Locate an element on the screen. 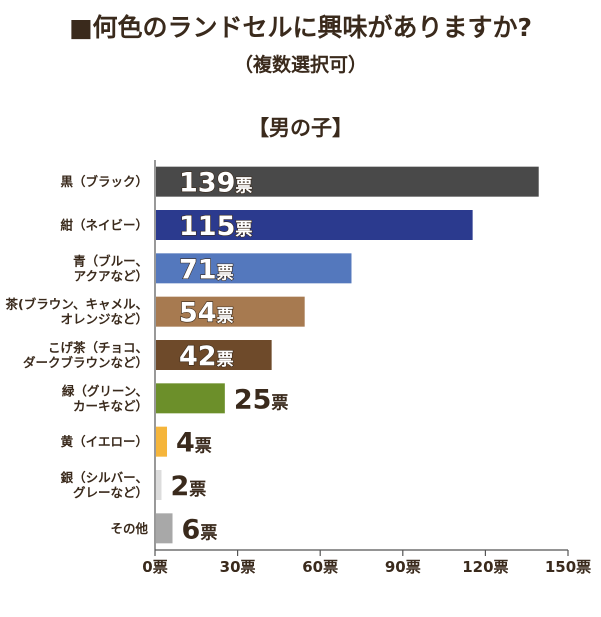  x-tick-label: 30票 is located at coordinates (238, 567).